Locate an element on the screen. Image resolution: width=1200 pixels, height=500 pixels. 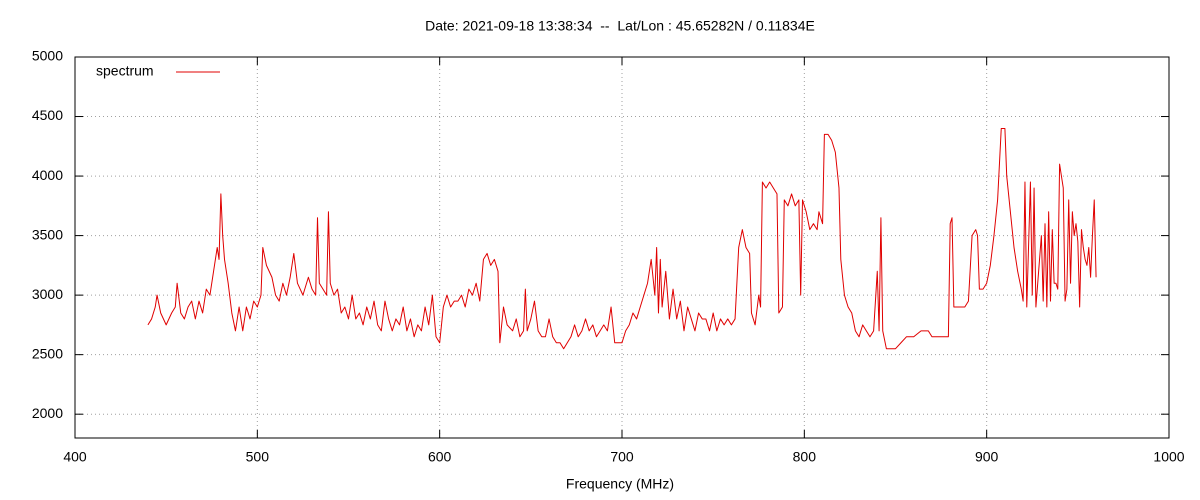
y-tick-label: 4500 is located at coordinates (47, 115).